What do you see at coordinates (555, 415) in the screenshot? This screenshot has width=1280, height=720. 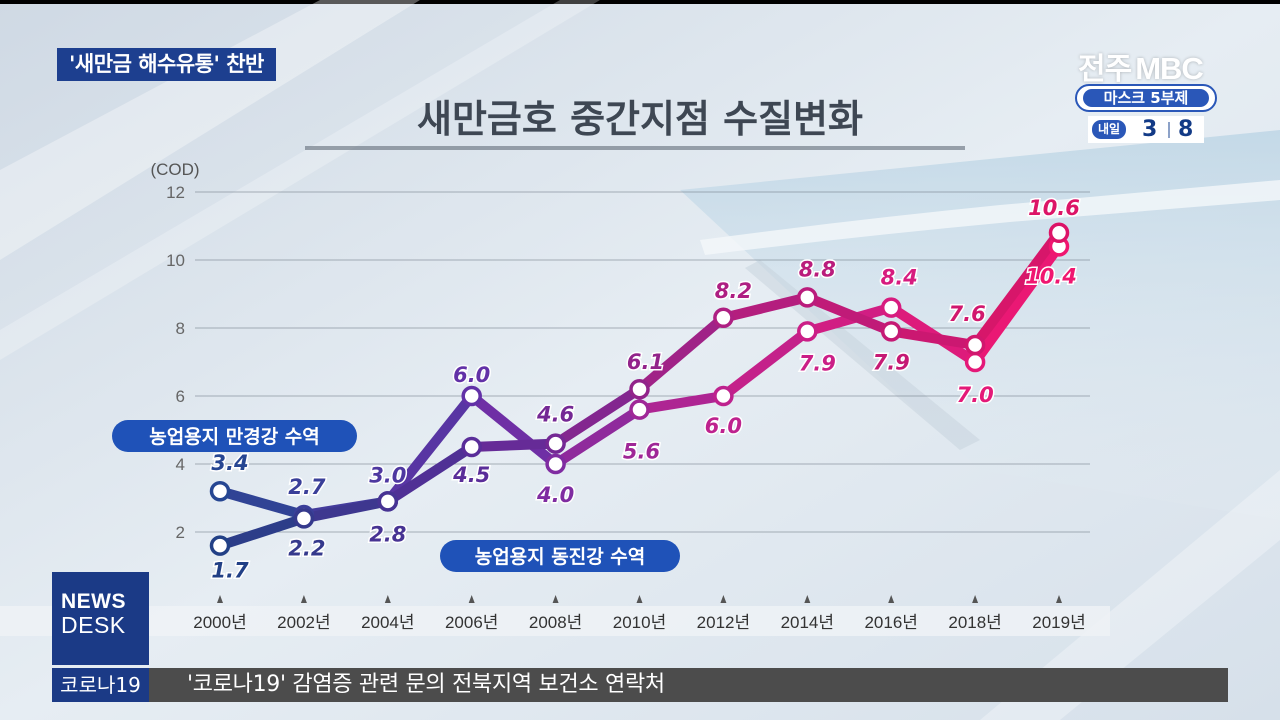 I see `data-label: 4.6` at bounding box center [555, 415].